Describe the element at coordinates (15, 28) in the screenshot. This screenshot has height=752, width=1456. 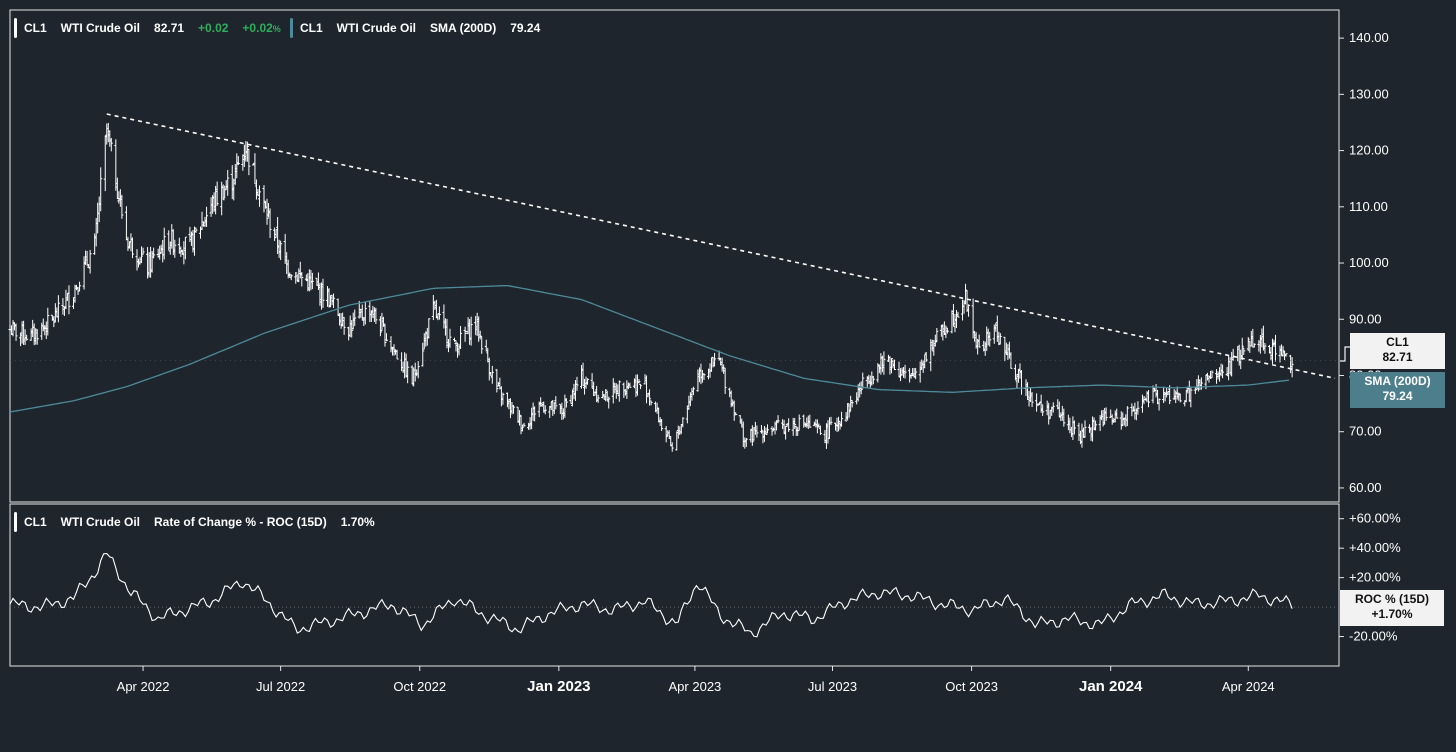
I see `price-legend-swatch` at that location.